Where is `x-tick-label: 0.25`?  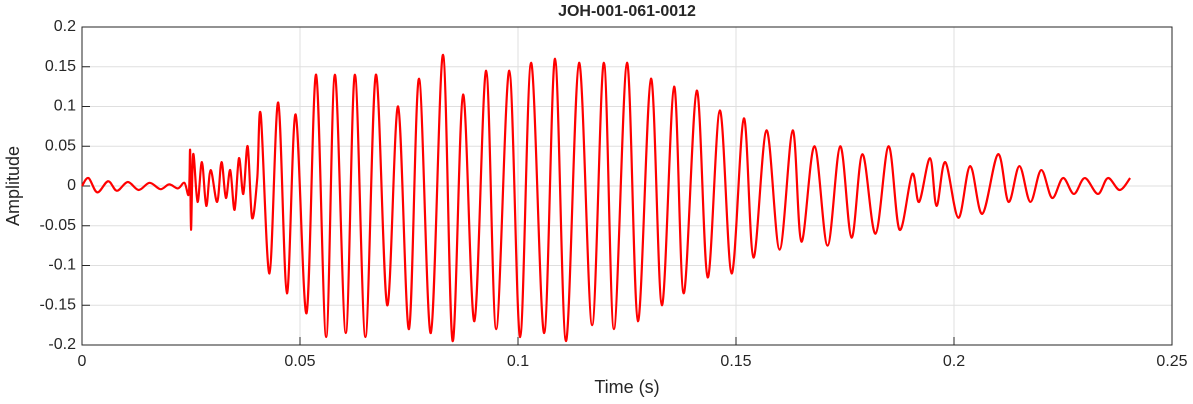
x-tick-label: 0.25 is located at coordinates (1171, 361).